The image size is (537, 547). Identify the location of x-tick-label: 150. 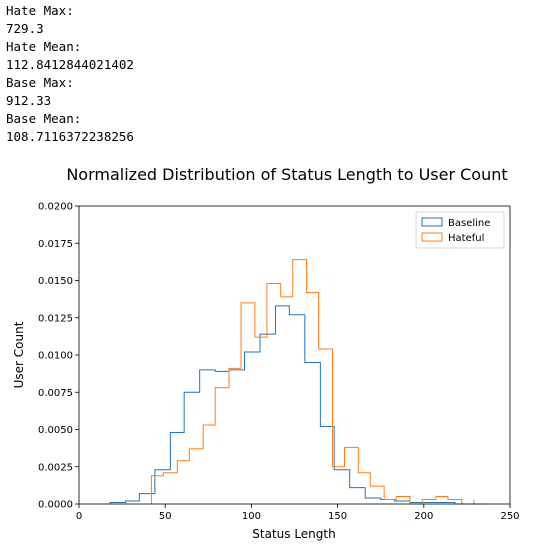
(337, 516).